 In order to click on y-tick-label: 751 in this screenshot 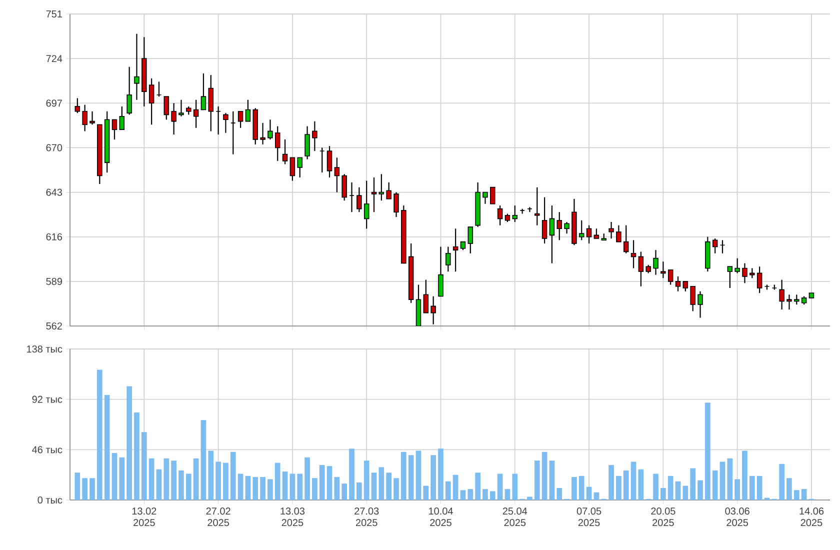, I will do `click(54, 14)`.